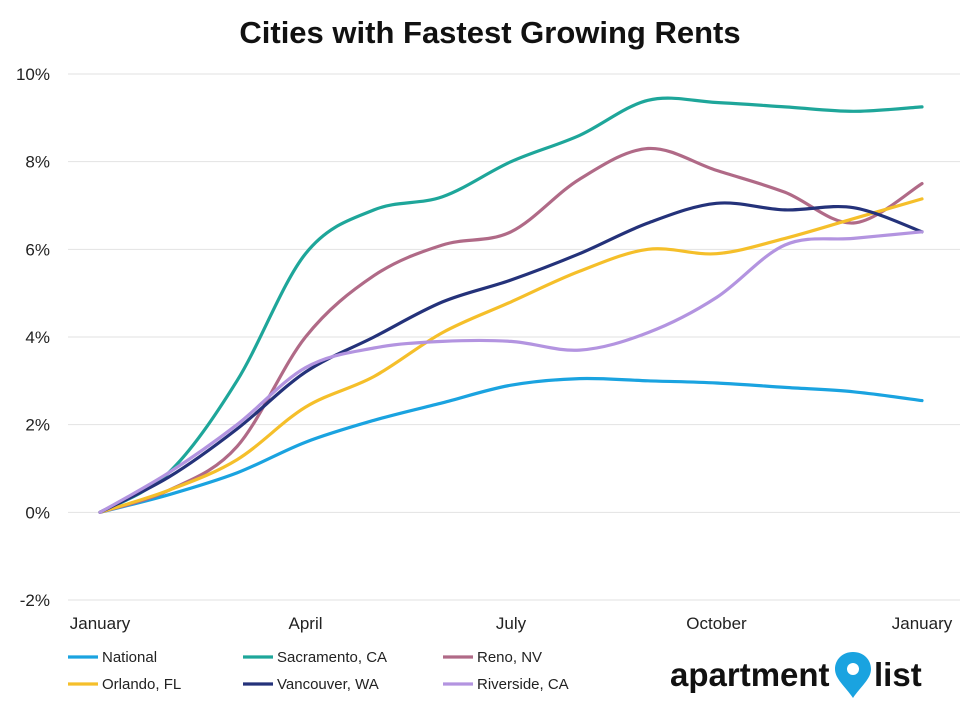 The image size is (980, 709). What do you see at coordinates (509, 657) in the screenshot?
I see `legend-label: Reno, NV` at bounding box center [509, 657].